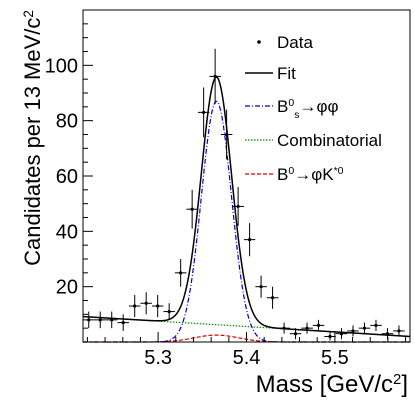  I want to click on legend-label: Combinatorial, so click(329, 140).